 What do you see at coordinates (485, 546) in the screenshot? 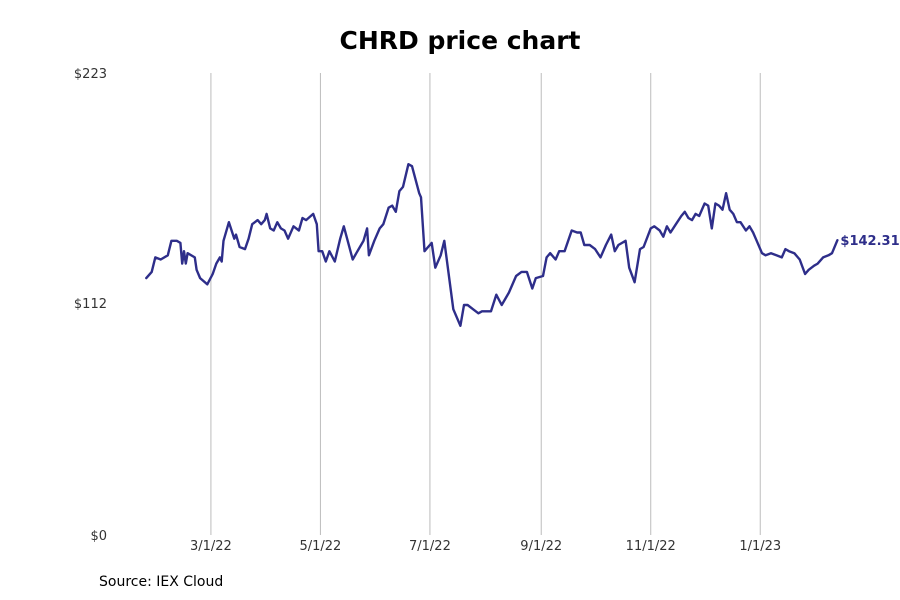
I see `x-axis-ticks: 3/1/22 5/1/22 7/1/22 9/1/22 11/1/22 1/1/23` at bounding box center [485, 546].